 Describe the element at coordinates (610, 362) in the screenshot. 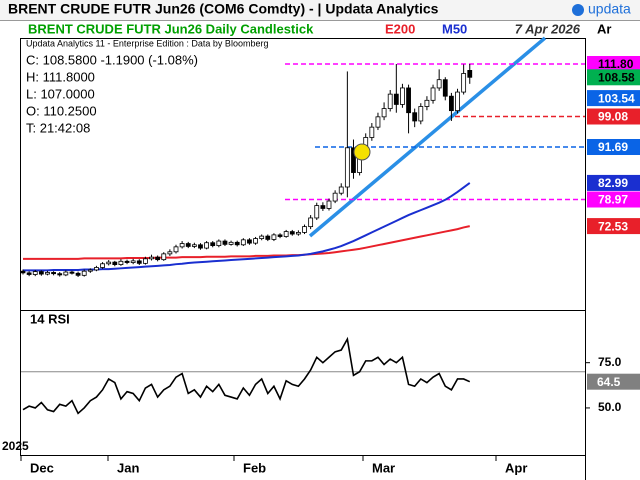

I see `y-tick-label: 75.0` at that location.